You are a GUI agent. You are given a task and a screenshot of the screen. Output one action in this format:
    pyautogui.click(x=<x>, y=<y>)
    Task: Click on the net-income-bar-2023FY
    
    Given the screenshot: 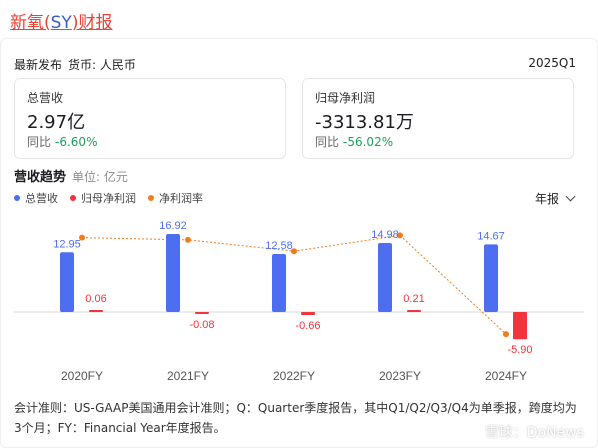 What is the action you would take?
    pyautogui.click(x=414, y=311)
    